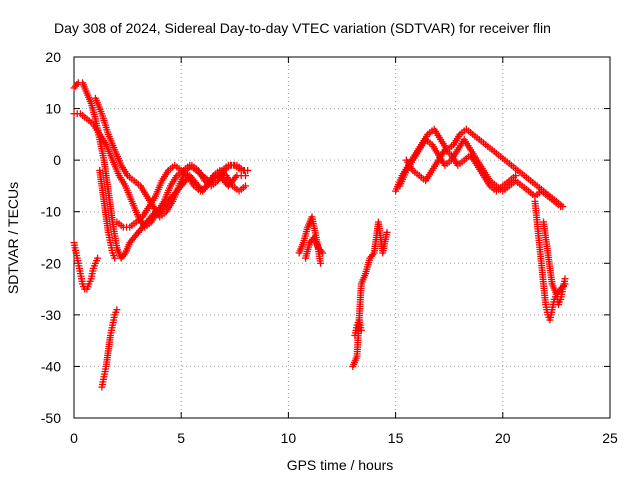 The image size is (640, 480). Describe the element at coordinates (51, 212) in the screenshot. I see `y-tick-label: -10` at that location.